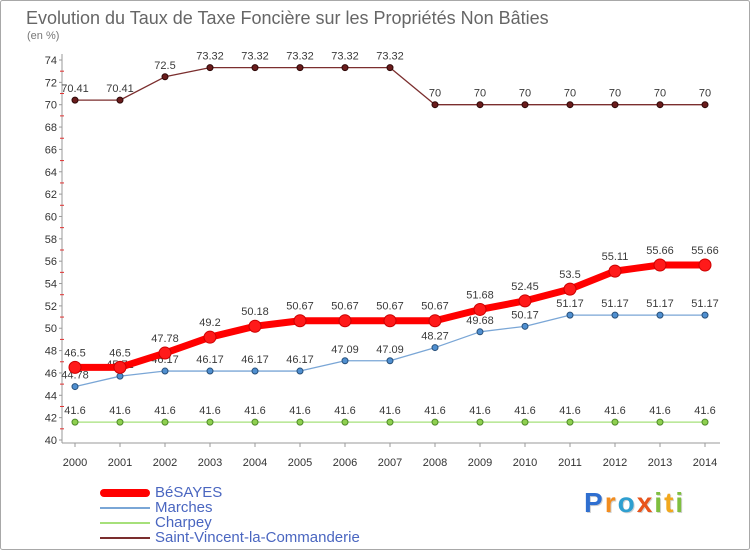  Describe the element at coordinates (51, 128) in the screenshot. I see `y-tick-label: 68` at that location.